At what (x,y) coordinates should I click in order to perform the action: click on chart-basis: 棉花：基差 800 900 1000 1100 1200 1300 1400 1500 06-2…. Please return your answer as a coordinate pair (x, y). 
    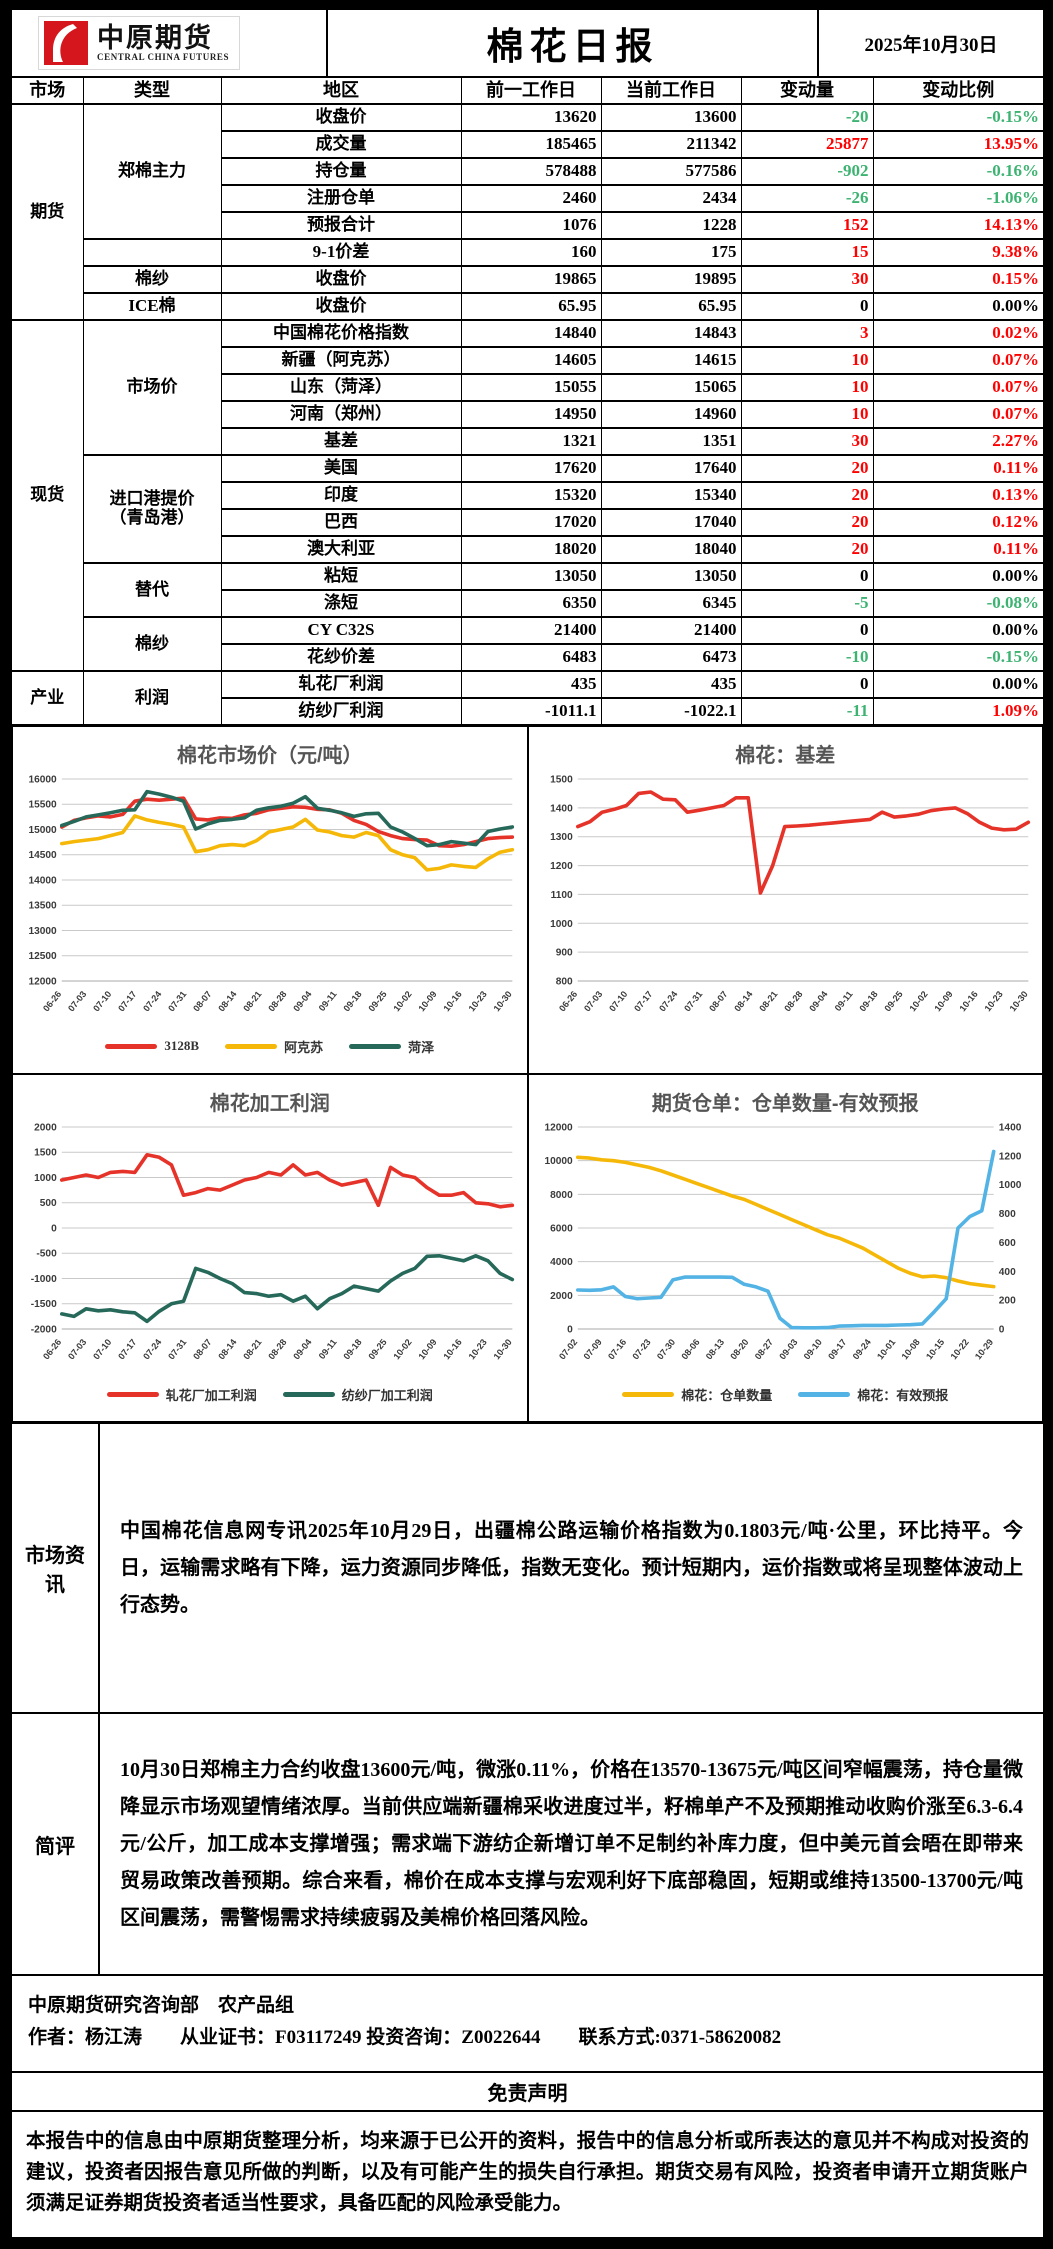
    Looking at the image, I should click on (785, 900).